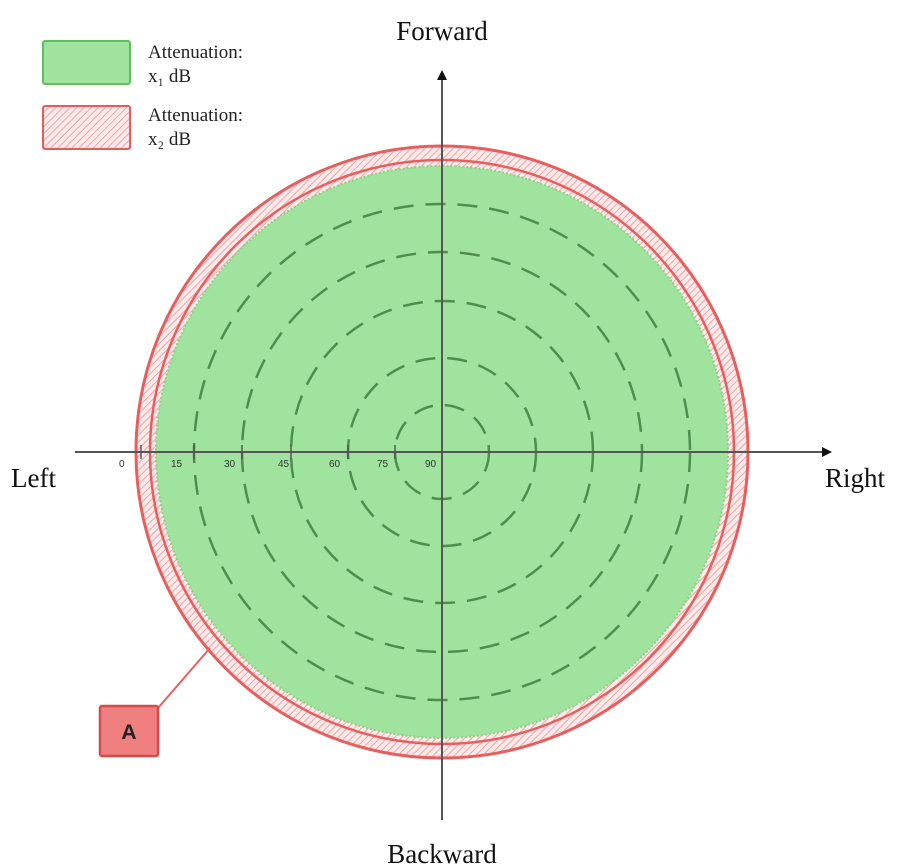  What do you see at coordinates (169, 76) in the screenshot?
I see `legend-label-x1-line2: x₁ dB` at bounding box center [169, 76].